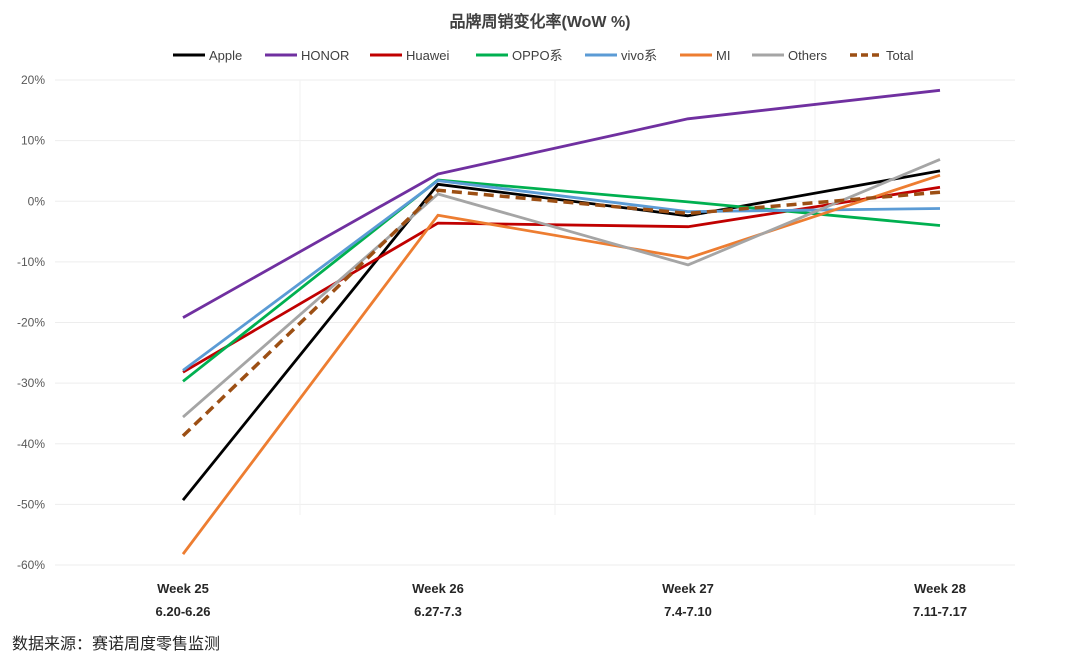 This screenshot has width=1080, height=663. Describe the element at coordinates (31, 504) in the screenshot. I see `y-tick-label: -50%` at that location.